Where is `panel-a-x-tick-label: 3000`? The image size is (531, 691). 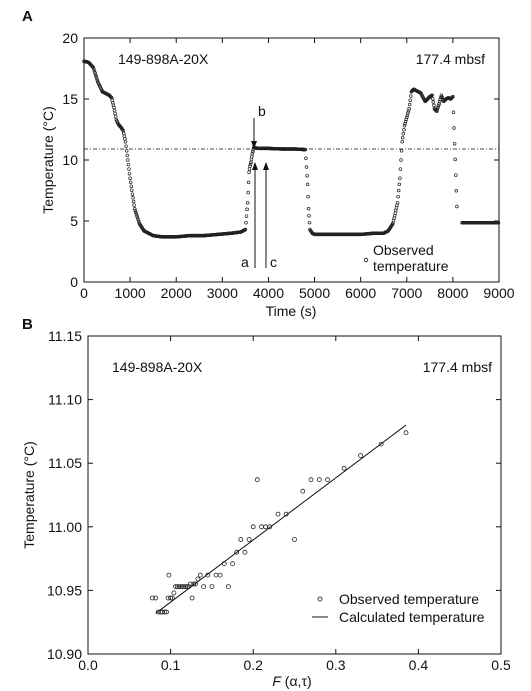 panel-a-x-tick-label: 3000 is located at coordinates (222, 293).